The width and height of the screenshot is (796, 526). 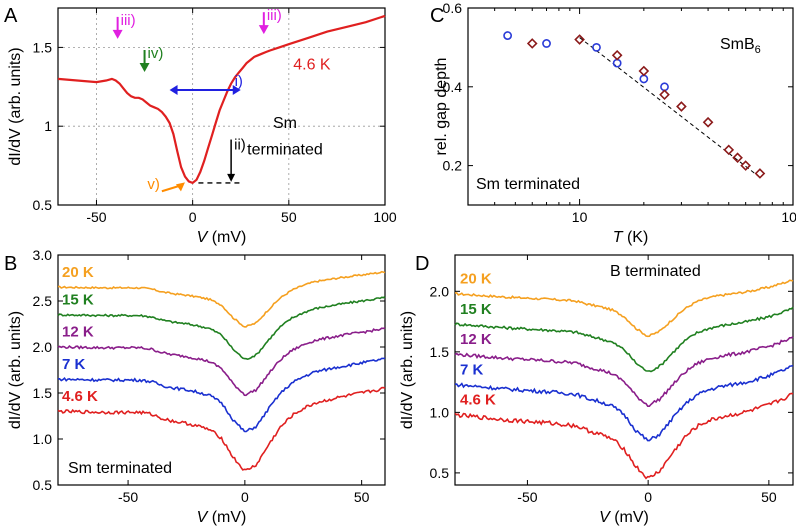 I want to click on annotation-iii-right-head, so click(x=263, y=30).